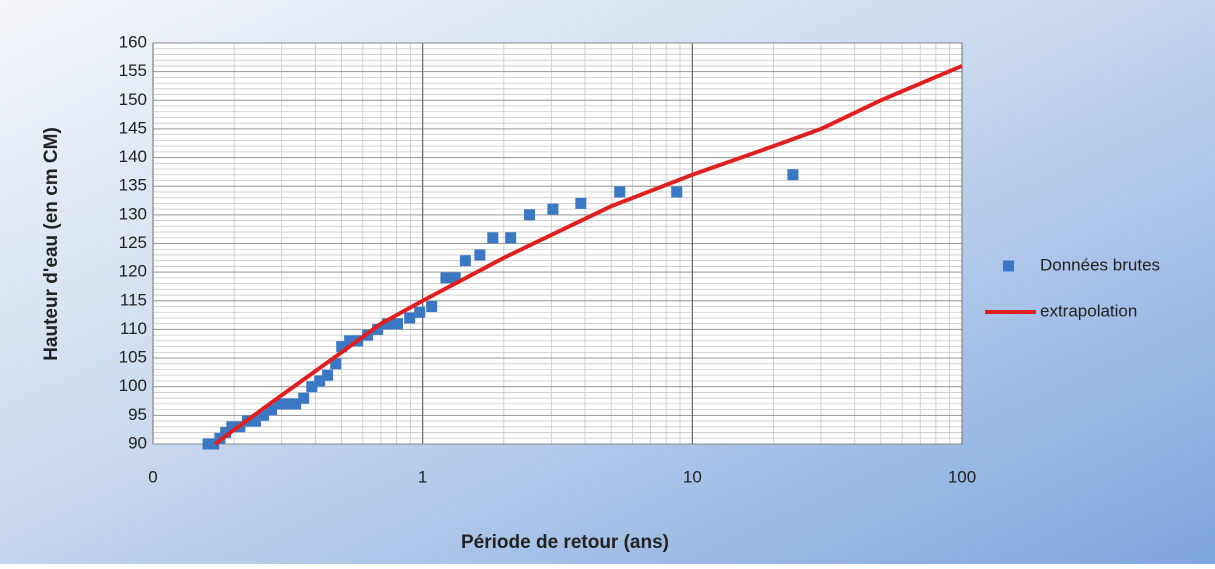 The image size is (1215, 569). I want to click on y-tick-label: 115, so click(133, 299).